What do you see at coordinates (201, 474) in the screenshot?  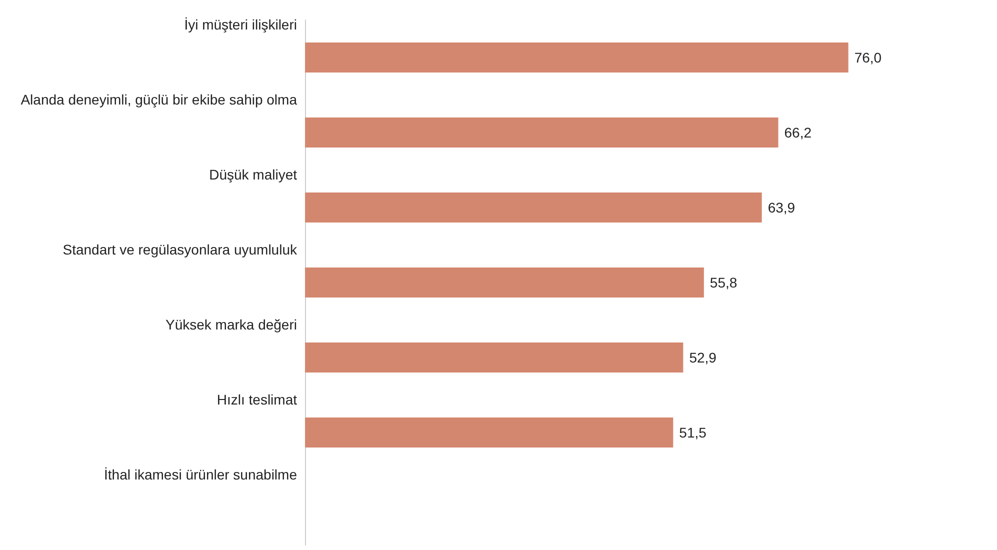 I see `y-tick-label: İthal ikamesi ürünler sunabilme` at bounding box center [201, 474].